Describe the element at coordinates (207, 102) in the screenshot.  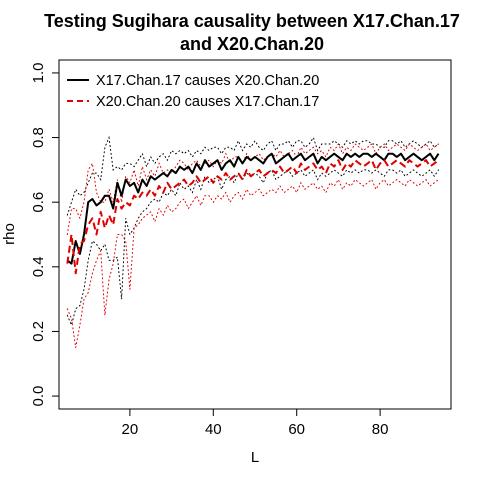
I see `legend-label-series-2: X20.Chan.20 causes X17.Chan.17` at that location.